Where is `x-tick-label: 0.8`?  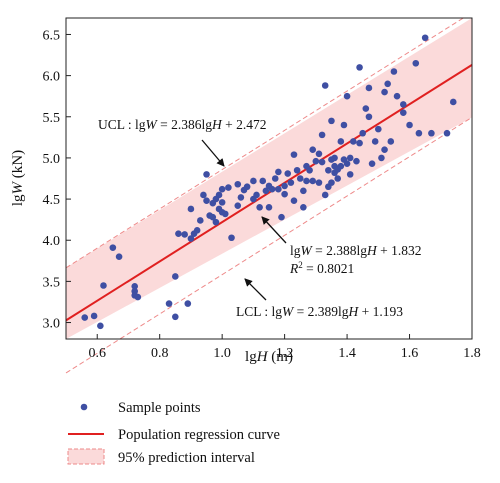 x-tick-label: 0.8 is located at coordinates (160, 353).